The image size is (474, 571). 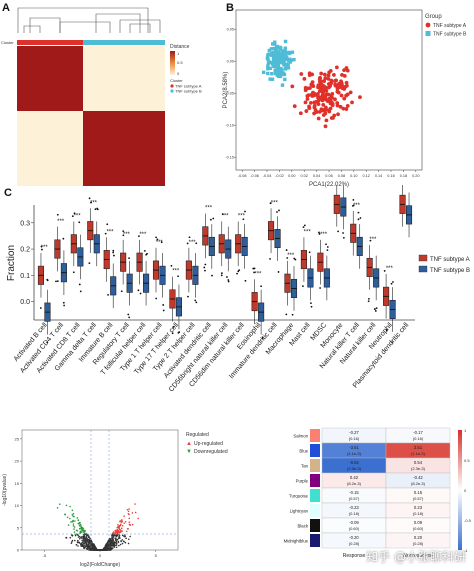 I want to click on column-label: Response, so click(x=354, y=556).